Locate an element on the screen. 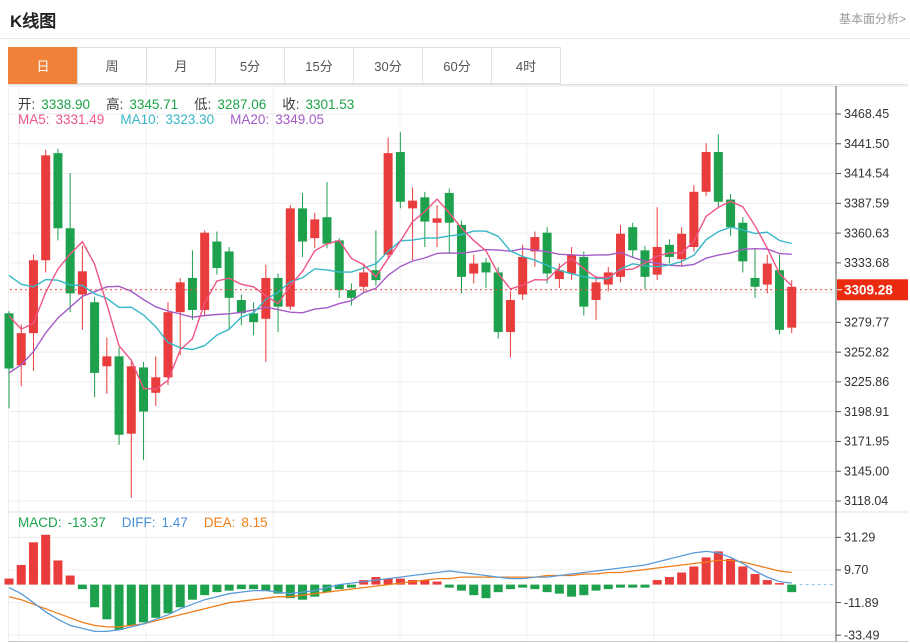  tab-5分: 5分 is located at coordinates (250, 65).